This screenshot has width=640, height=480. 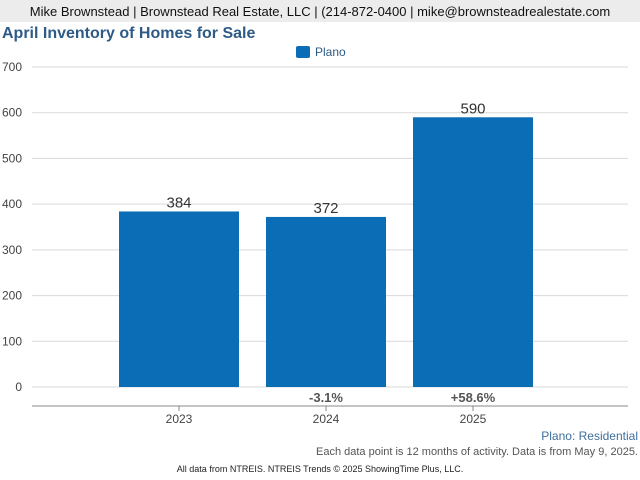 I want to click on y-tick-label: 100, so click(x=12, y=341).